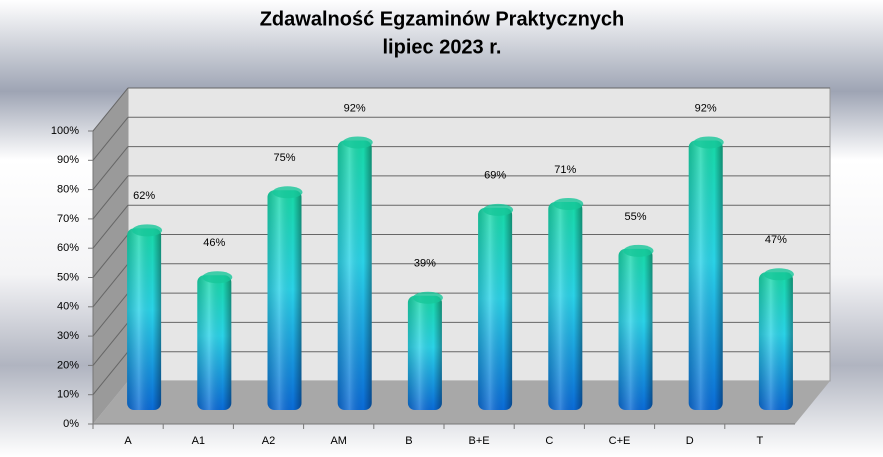  What do you see at coordinates (71, 424) in the screenshot?
I see `y-tick-label: 0%` at bounding box center [71, 424].